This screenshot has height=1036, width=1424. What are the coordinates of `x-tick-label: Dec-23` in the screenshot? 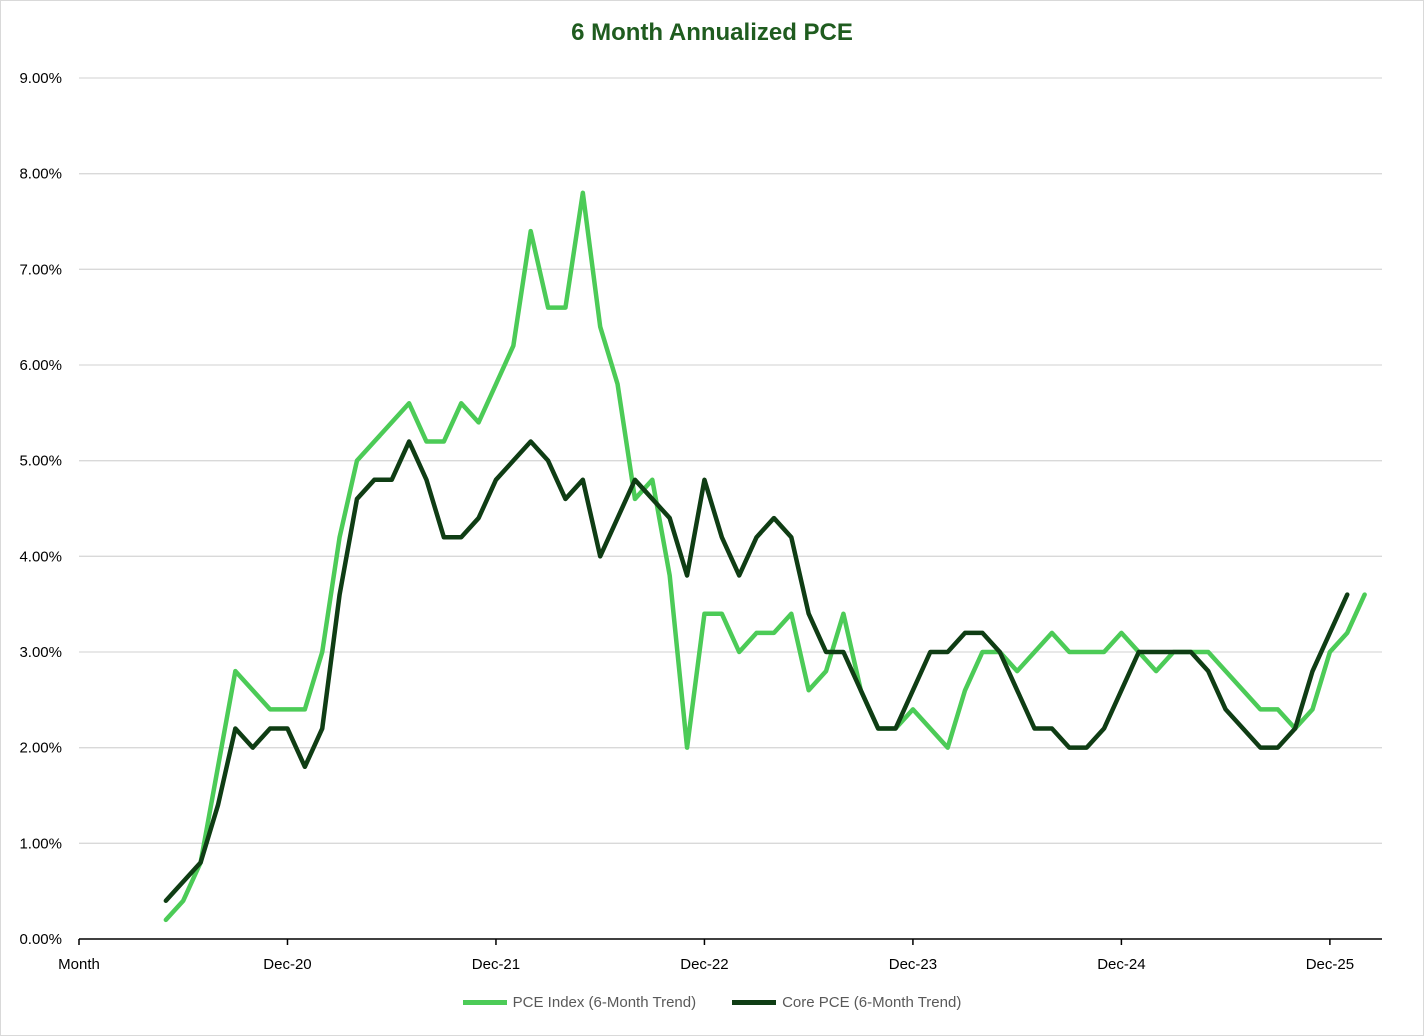 It's located at (913, 964).